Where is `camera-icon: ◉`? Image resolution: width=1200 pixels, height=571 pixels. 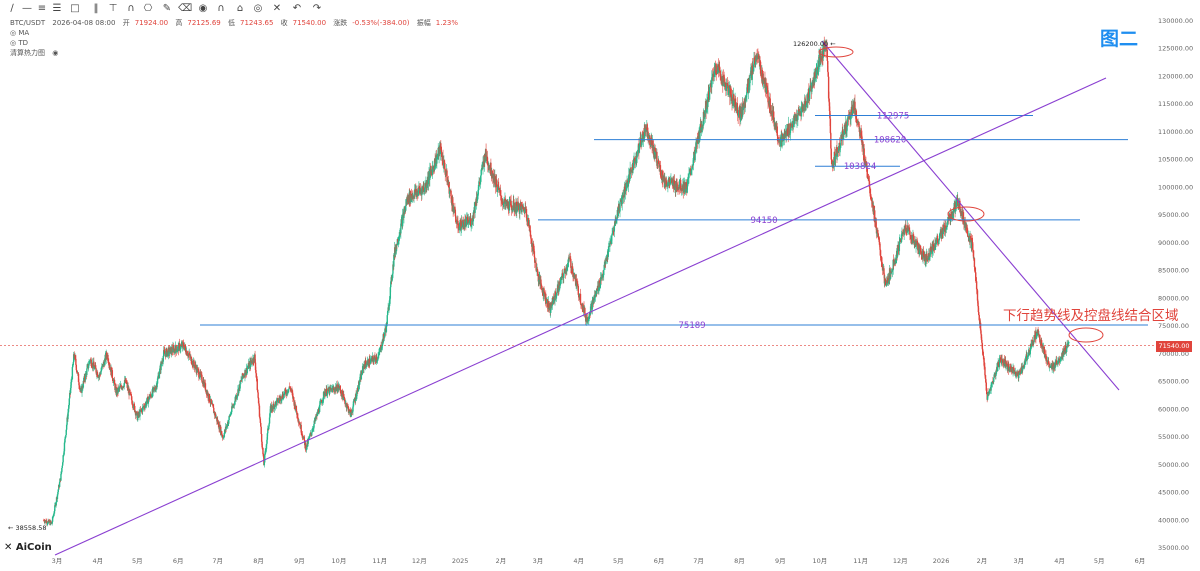 camera-icon: ◉ is located at coordinates (203, 8).